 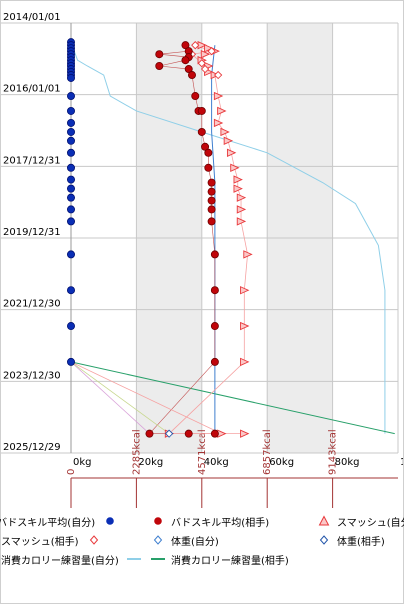 What do you see at coordinates (159, 66) in the screenshot?
I see `point-バドスキル平均(相手)-5` at bounding box center [159, 66].